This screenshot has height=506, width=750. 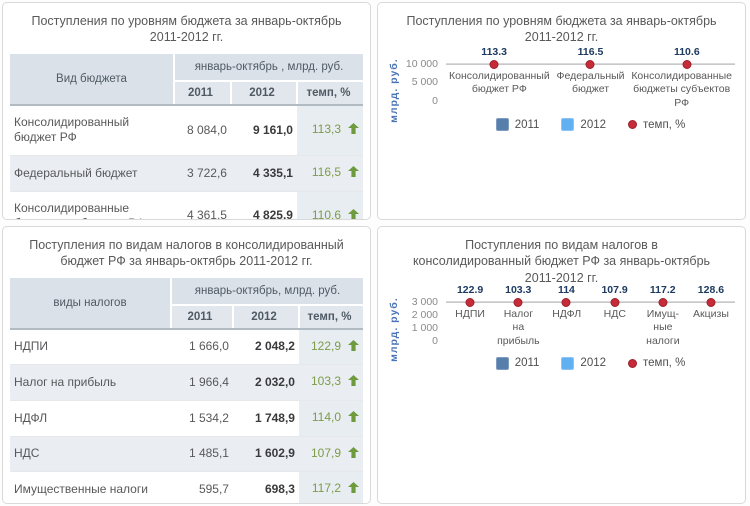 What do you see at coordinates (394, 330) in the screenshot?
I see `y-axis-label: млрд. руб.` at bounding box center [394, 330].